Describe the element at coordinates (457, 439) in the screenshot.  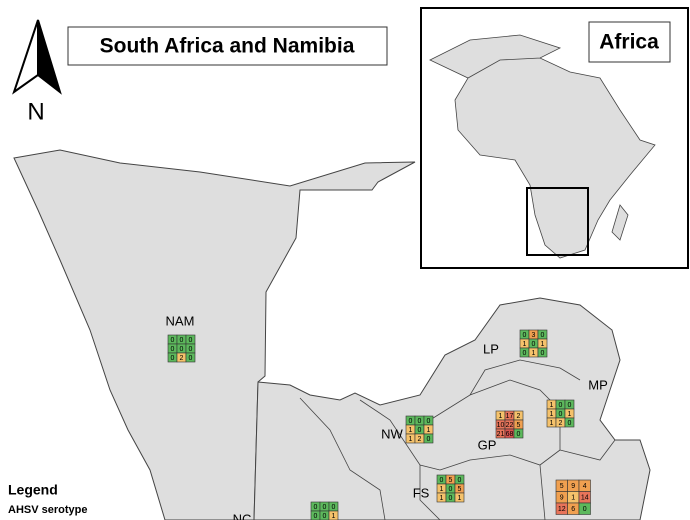
I see `province-borders` at that location.